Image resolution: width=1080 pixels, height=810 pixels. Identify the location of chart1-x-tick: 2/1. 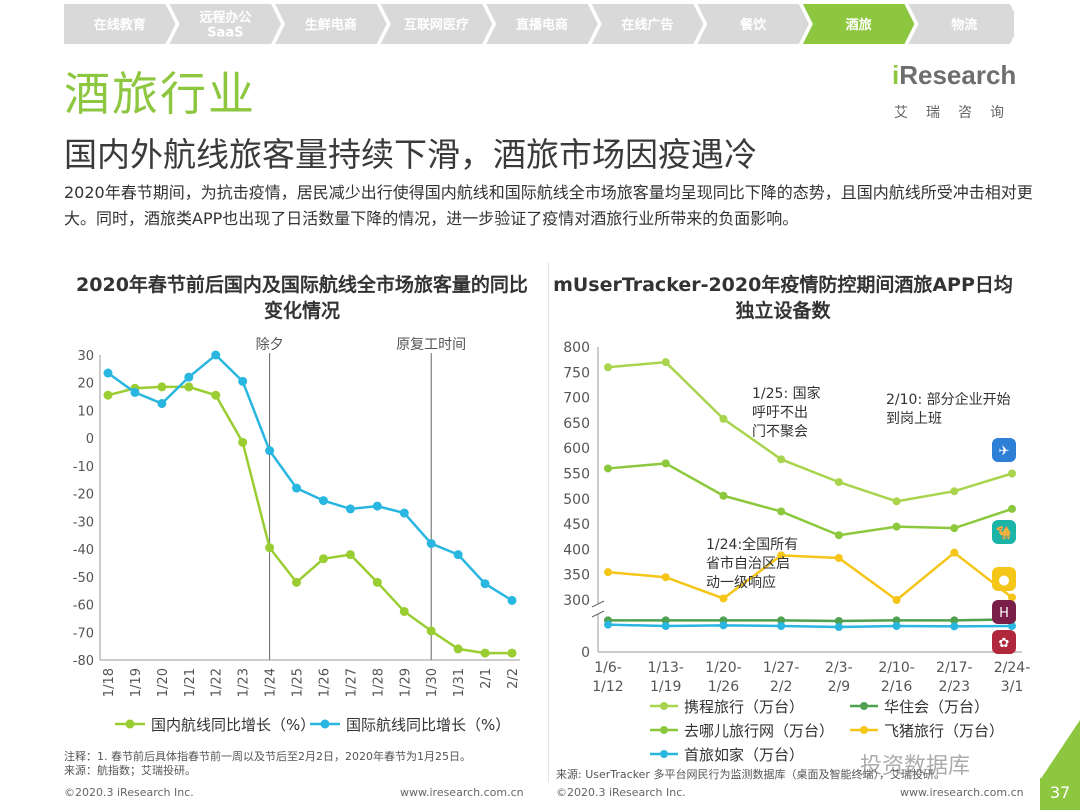
(486, 678).